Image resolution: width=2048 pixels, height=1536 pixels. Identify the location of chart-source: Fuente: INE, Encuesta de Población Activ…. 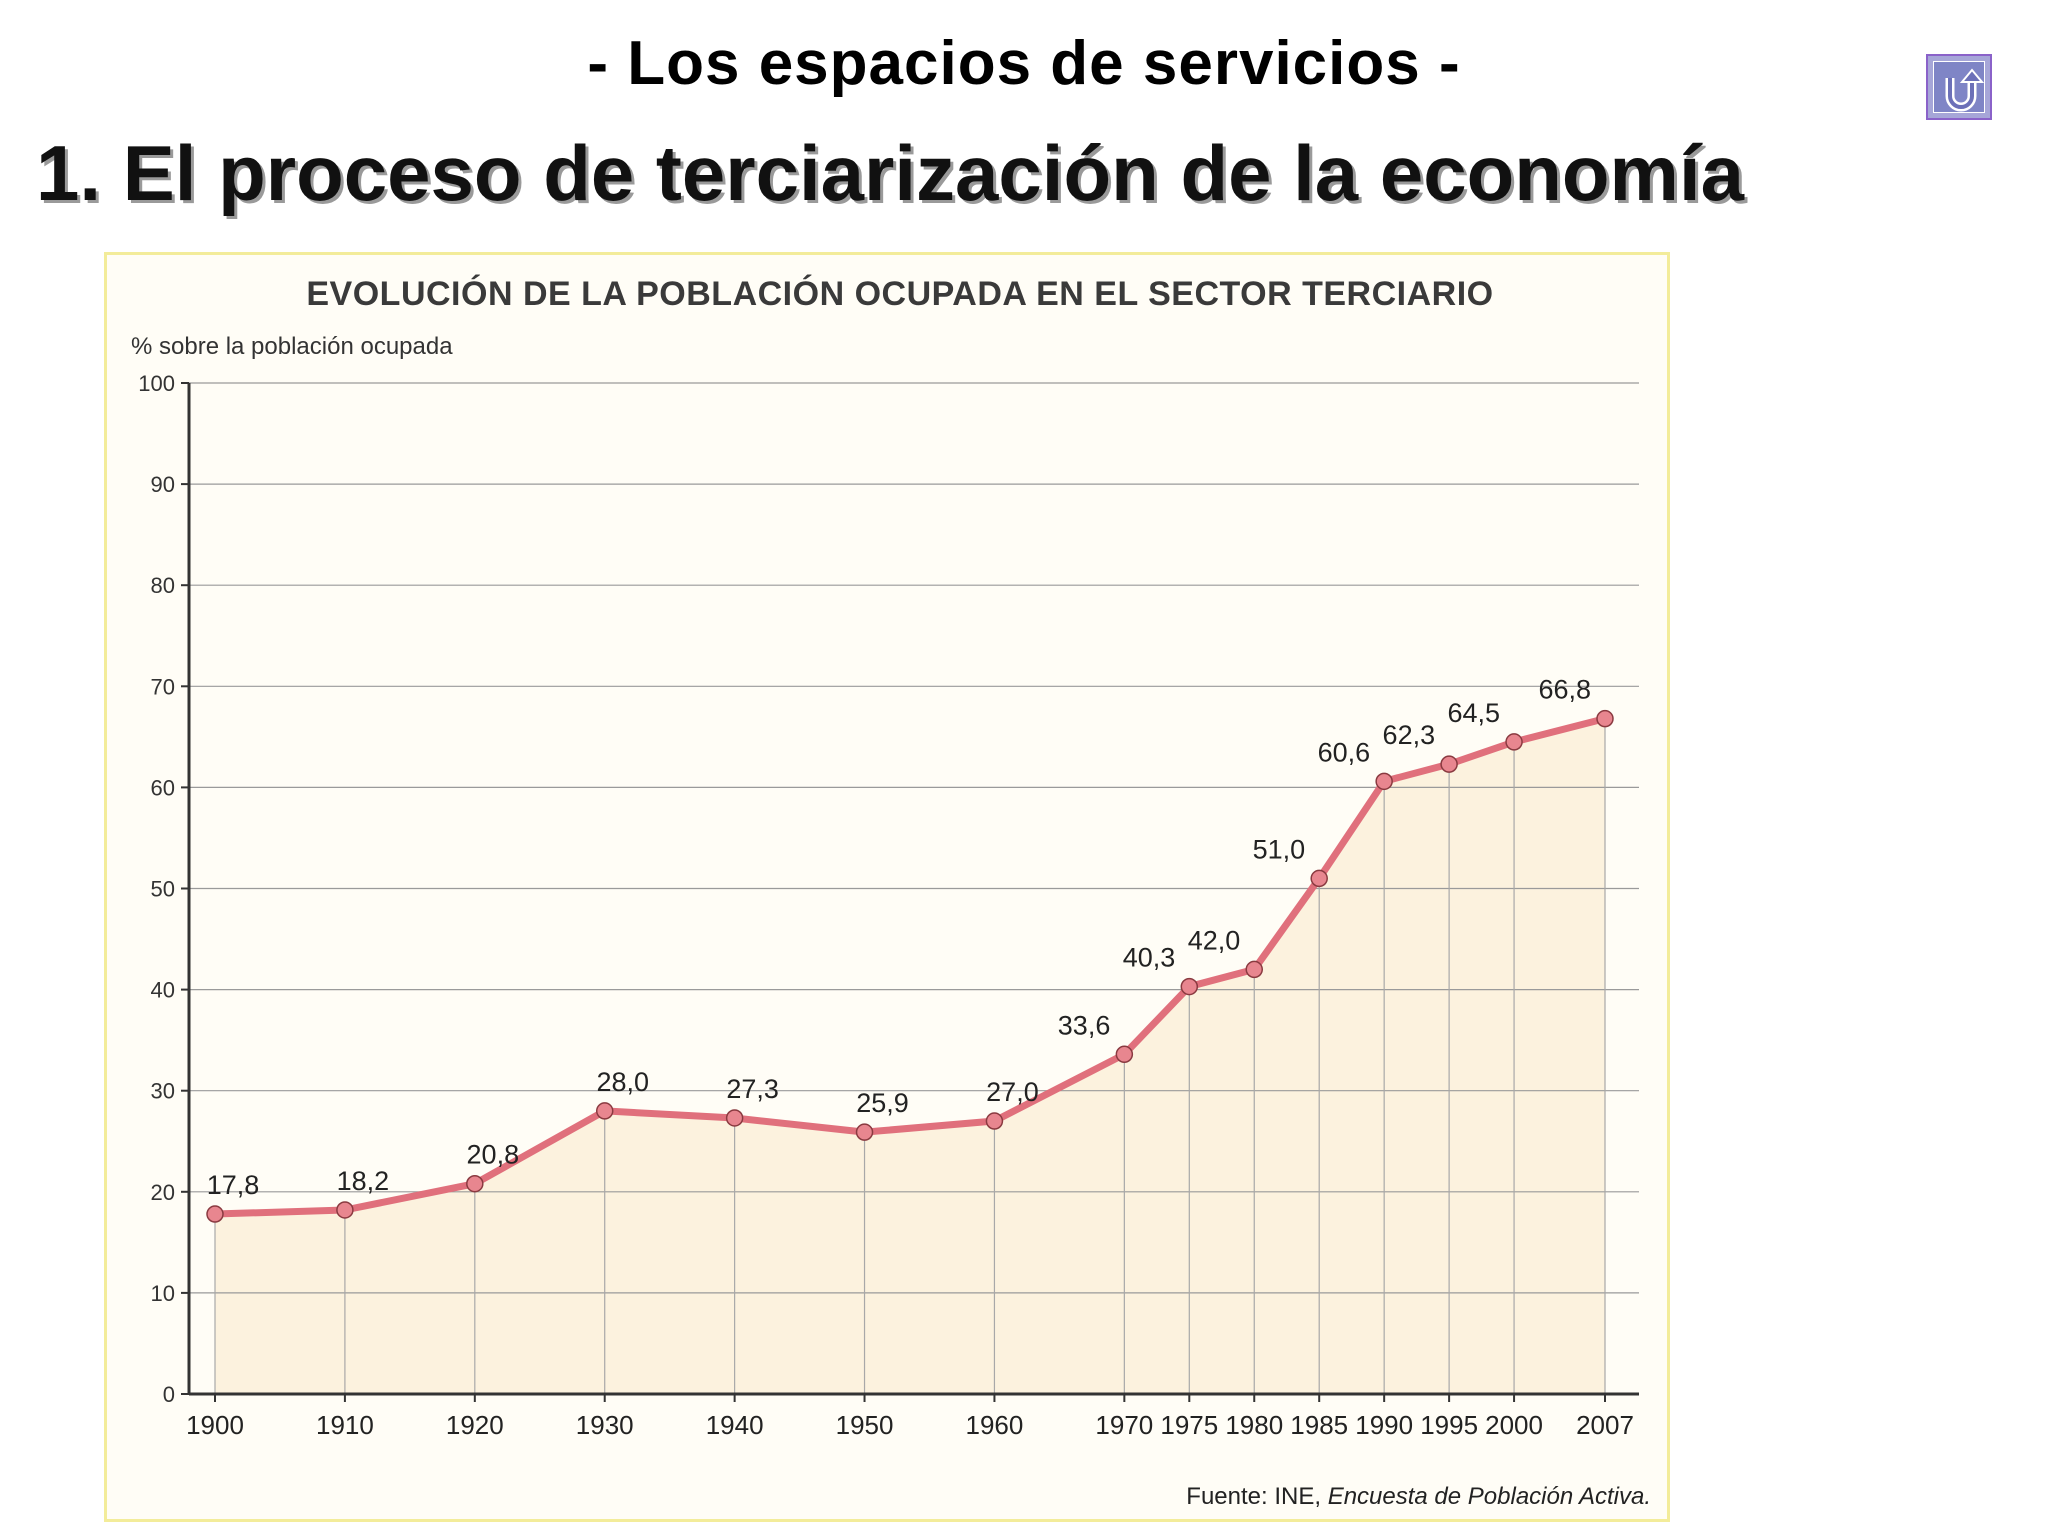
(1418, 1497).